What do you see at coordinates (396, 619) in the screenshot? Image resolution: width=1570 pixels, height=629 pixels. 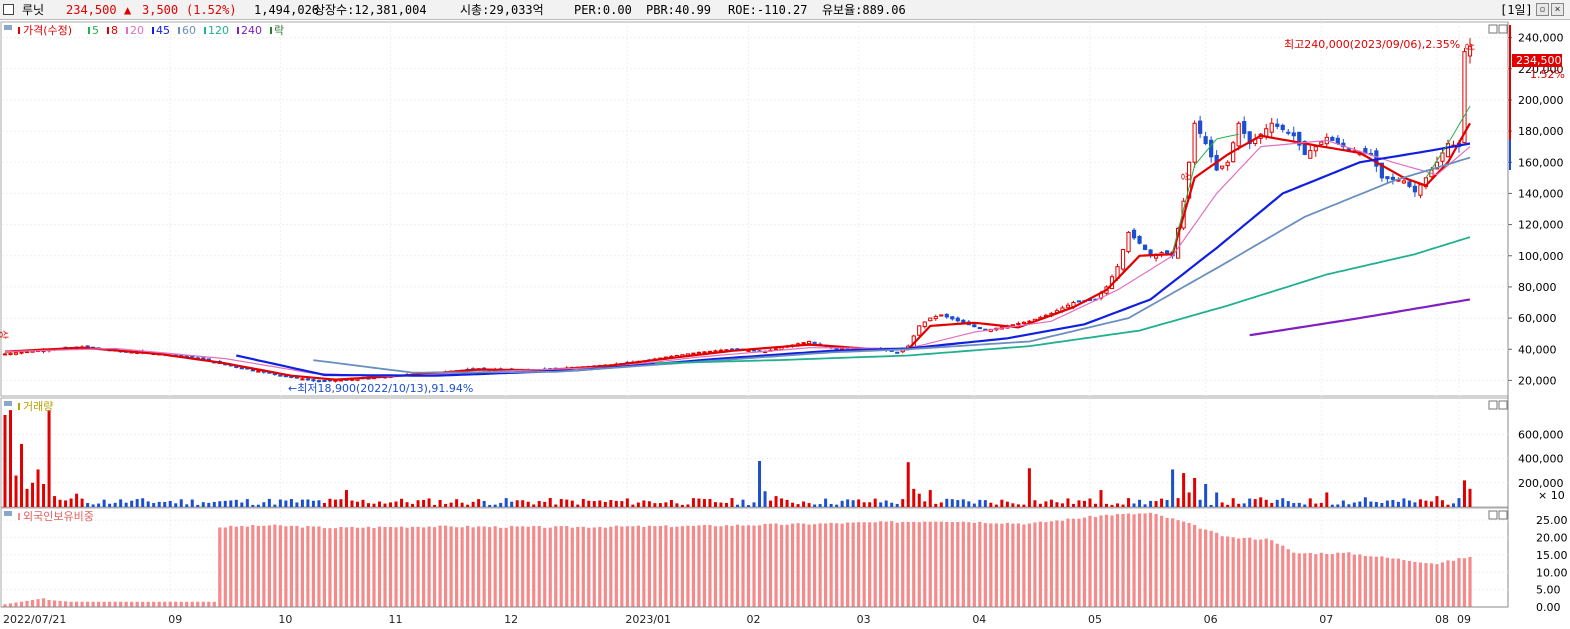 I see `x-tick-label: 11` at bounding box center [396, 619].